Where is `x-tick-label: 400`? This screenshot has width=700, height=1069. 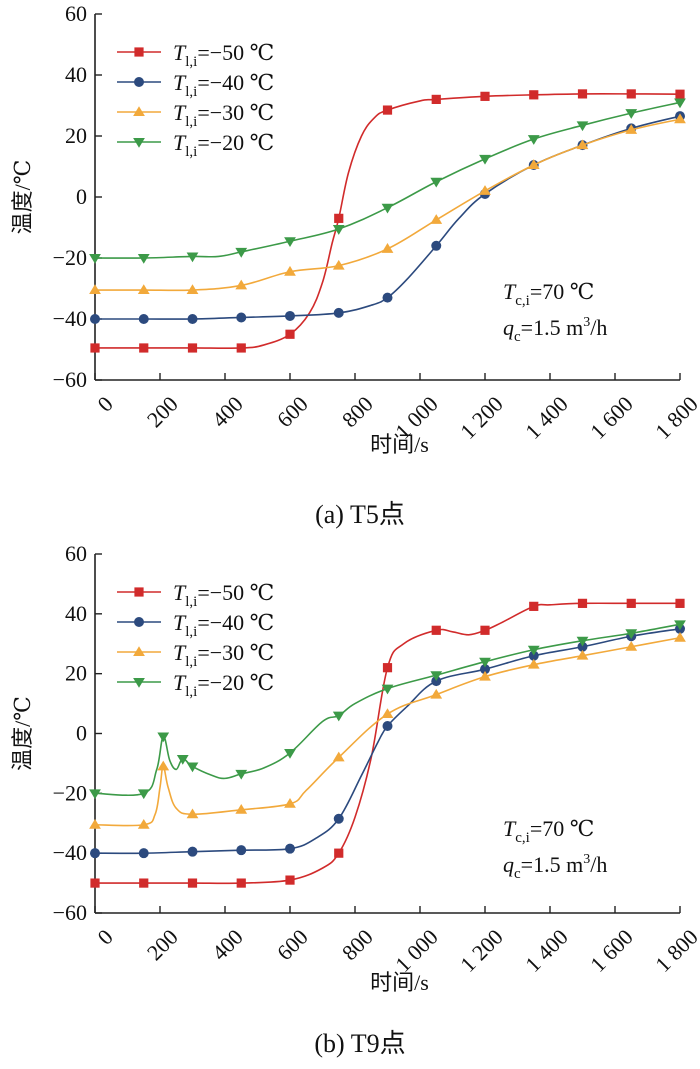
x-tick-label: 400 is located at coordinates (227, 944).